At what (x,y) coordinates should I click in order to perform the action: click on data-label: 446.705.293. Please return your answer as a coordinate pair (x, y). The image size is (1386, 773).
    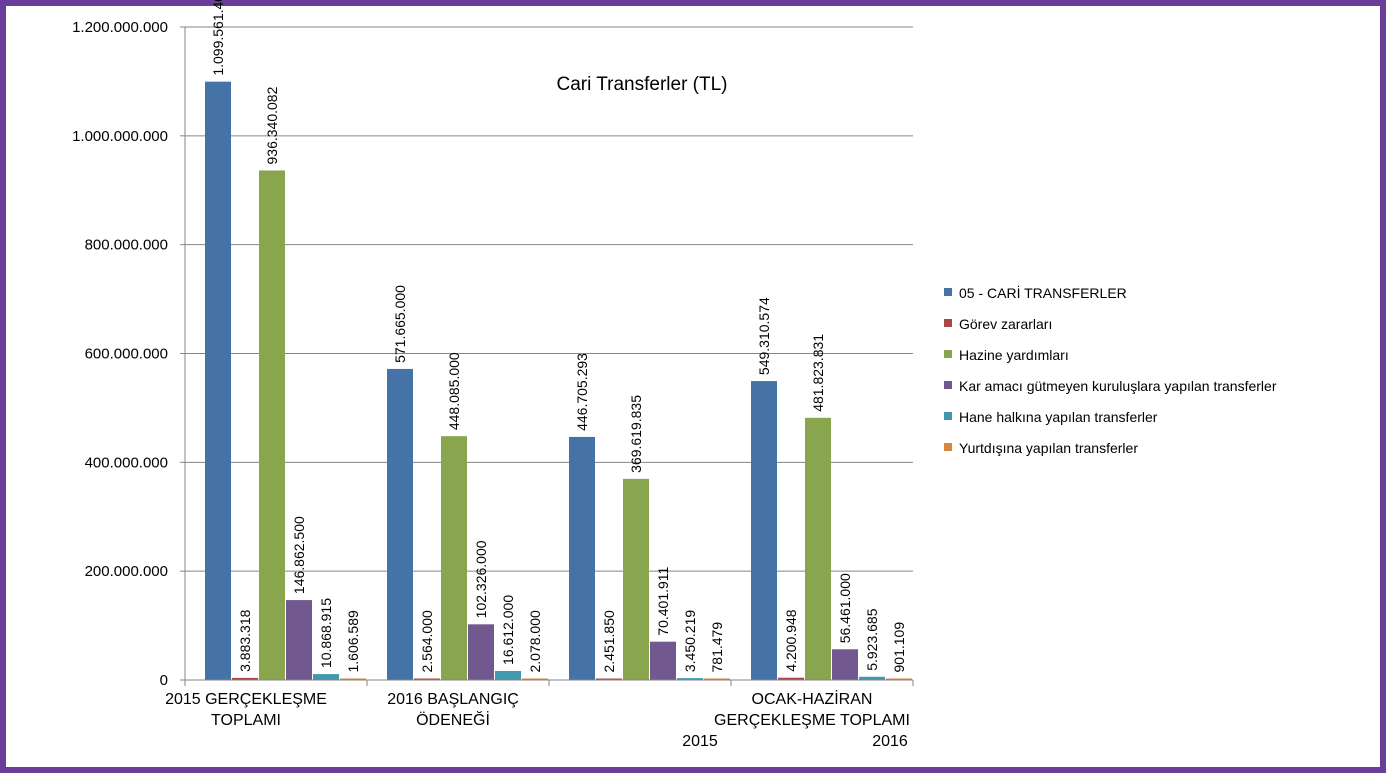
    Looking at the image, I should click on (582, 392).